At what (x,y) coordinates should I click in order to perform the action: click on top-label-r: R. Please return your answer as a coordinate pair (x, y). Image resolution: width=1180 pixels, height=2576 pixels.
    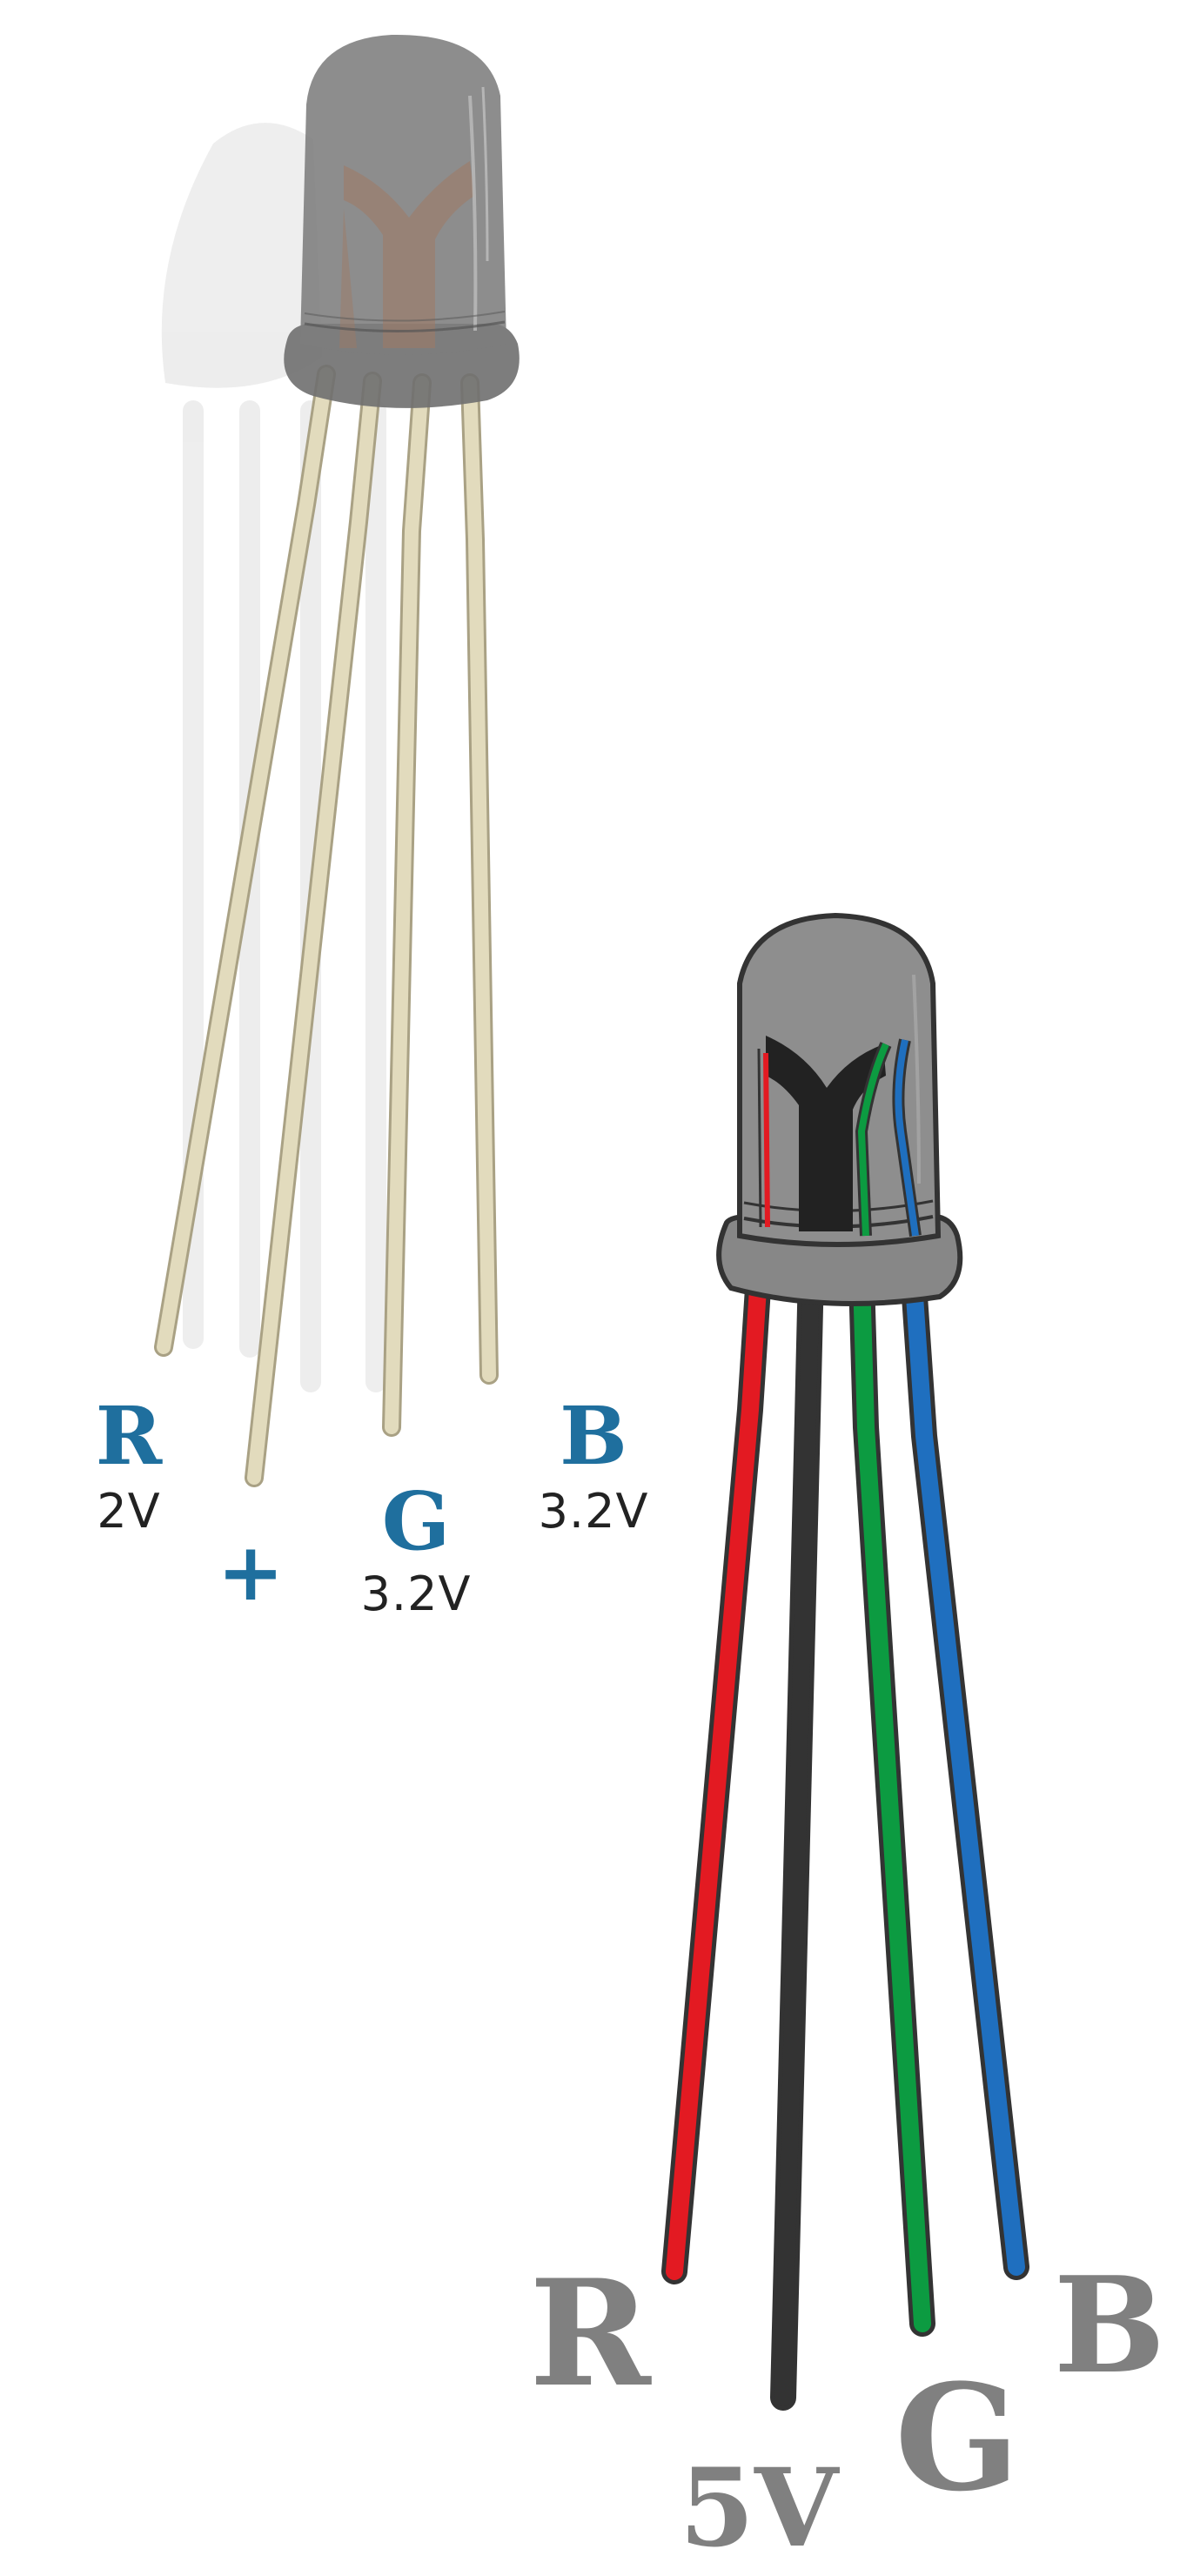
    Looking at the image, I should click on (129, 1436).